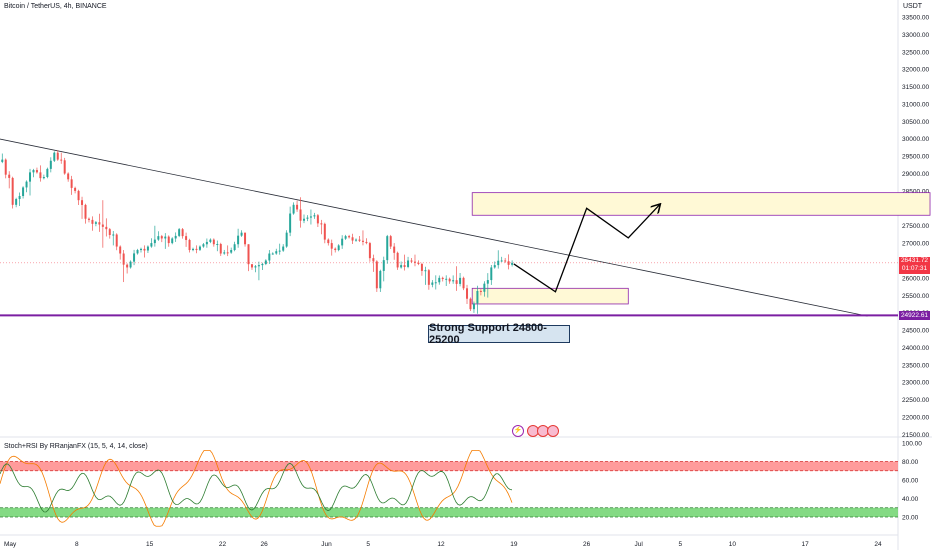 The width and height of the screenshot is (932, 550). Describe the element at coordinates (912, 444) in the screenshot. I see `indicator-tick-label: 100.00` at that location.